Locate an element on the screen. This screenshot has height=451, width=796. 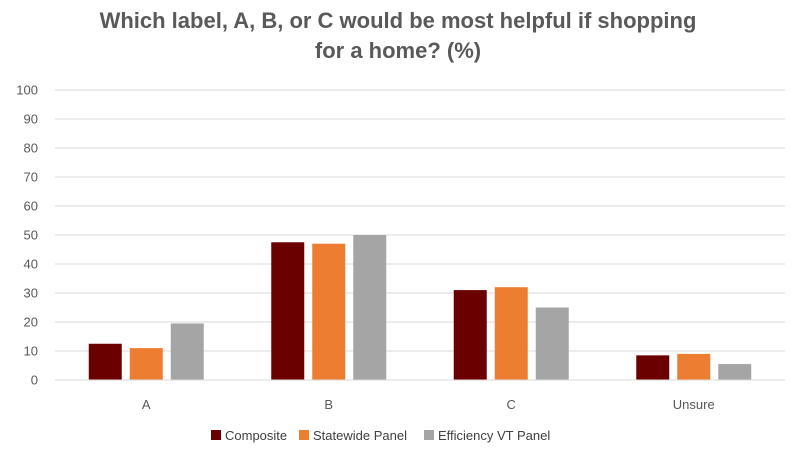
legend-label: Efficiency VT Panel is located at coordinates (494, 435).